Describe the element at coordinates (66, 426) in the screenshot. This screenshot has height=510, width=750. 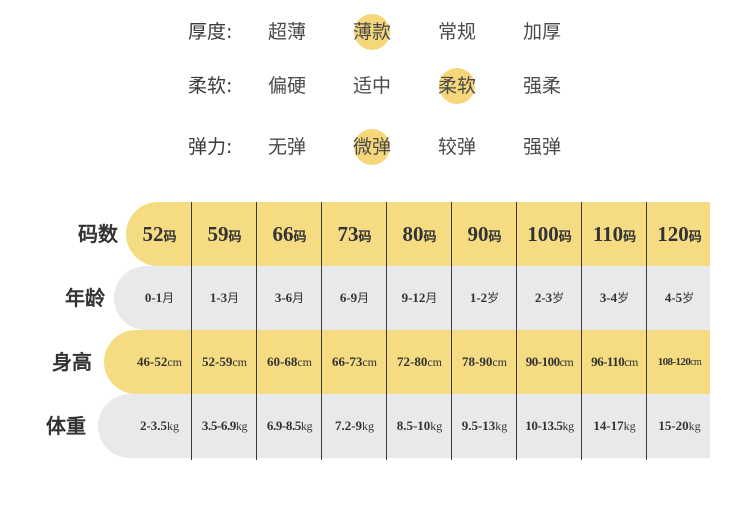
I see `weight-row-label: 体重` at that location.